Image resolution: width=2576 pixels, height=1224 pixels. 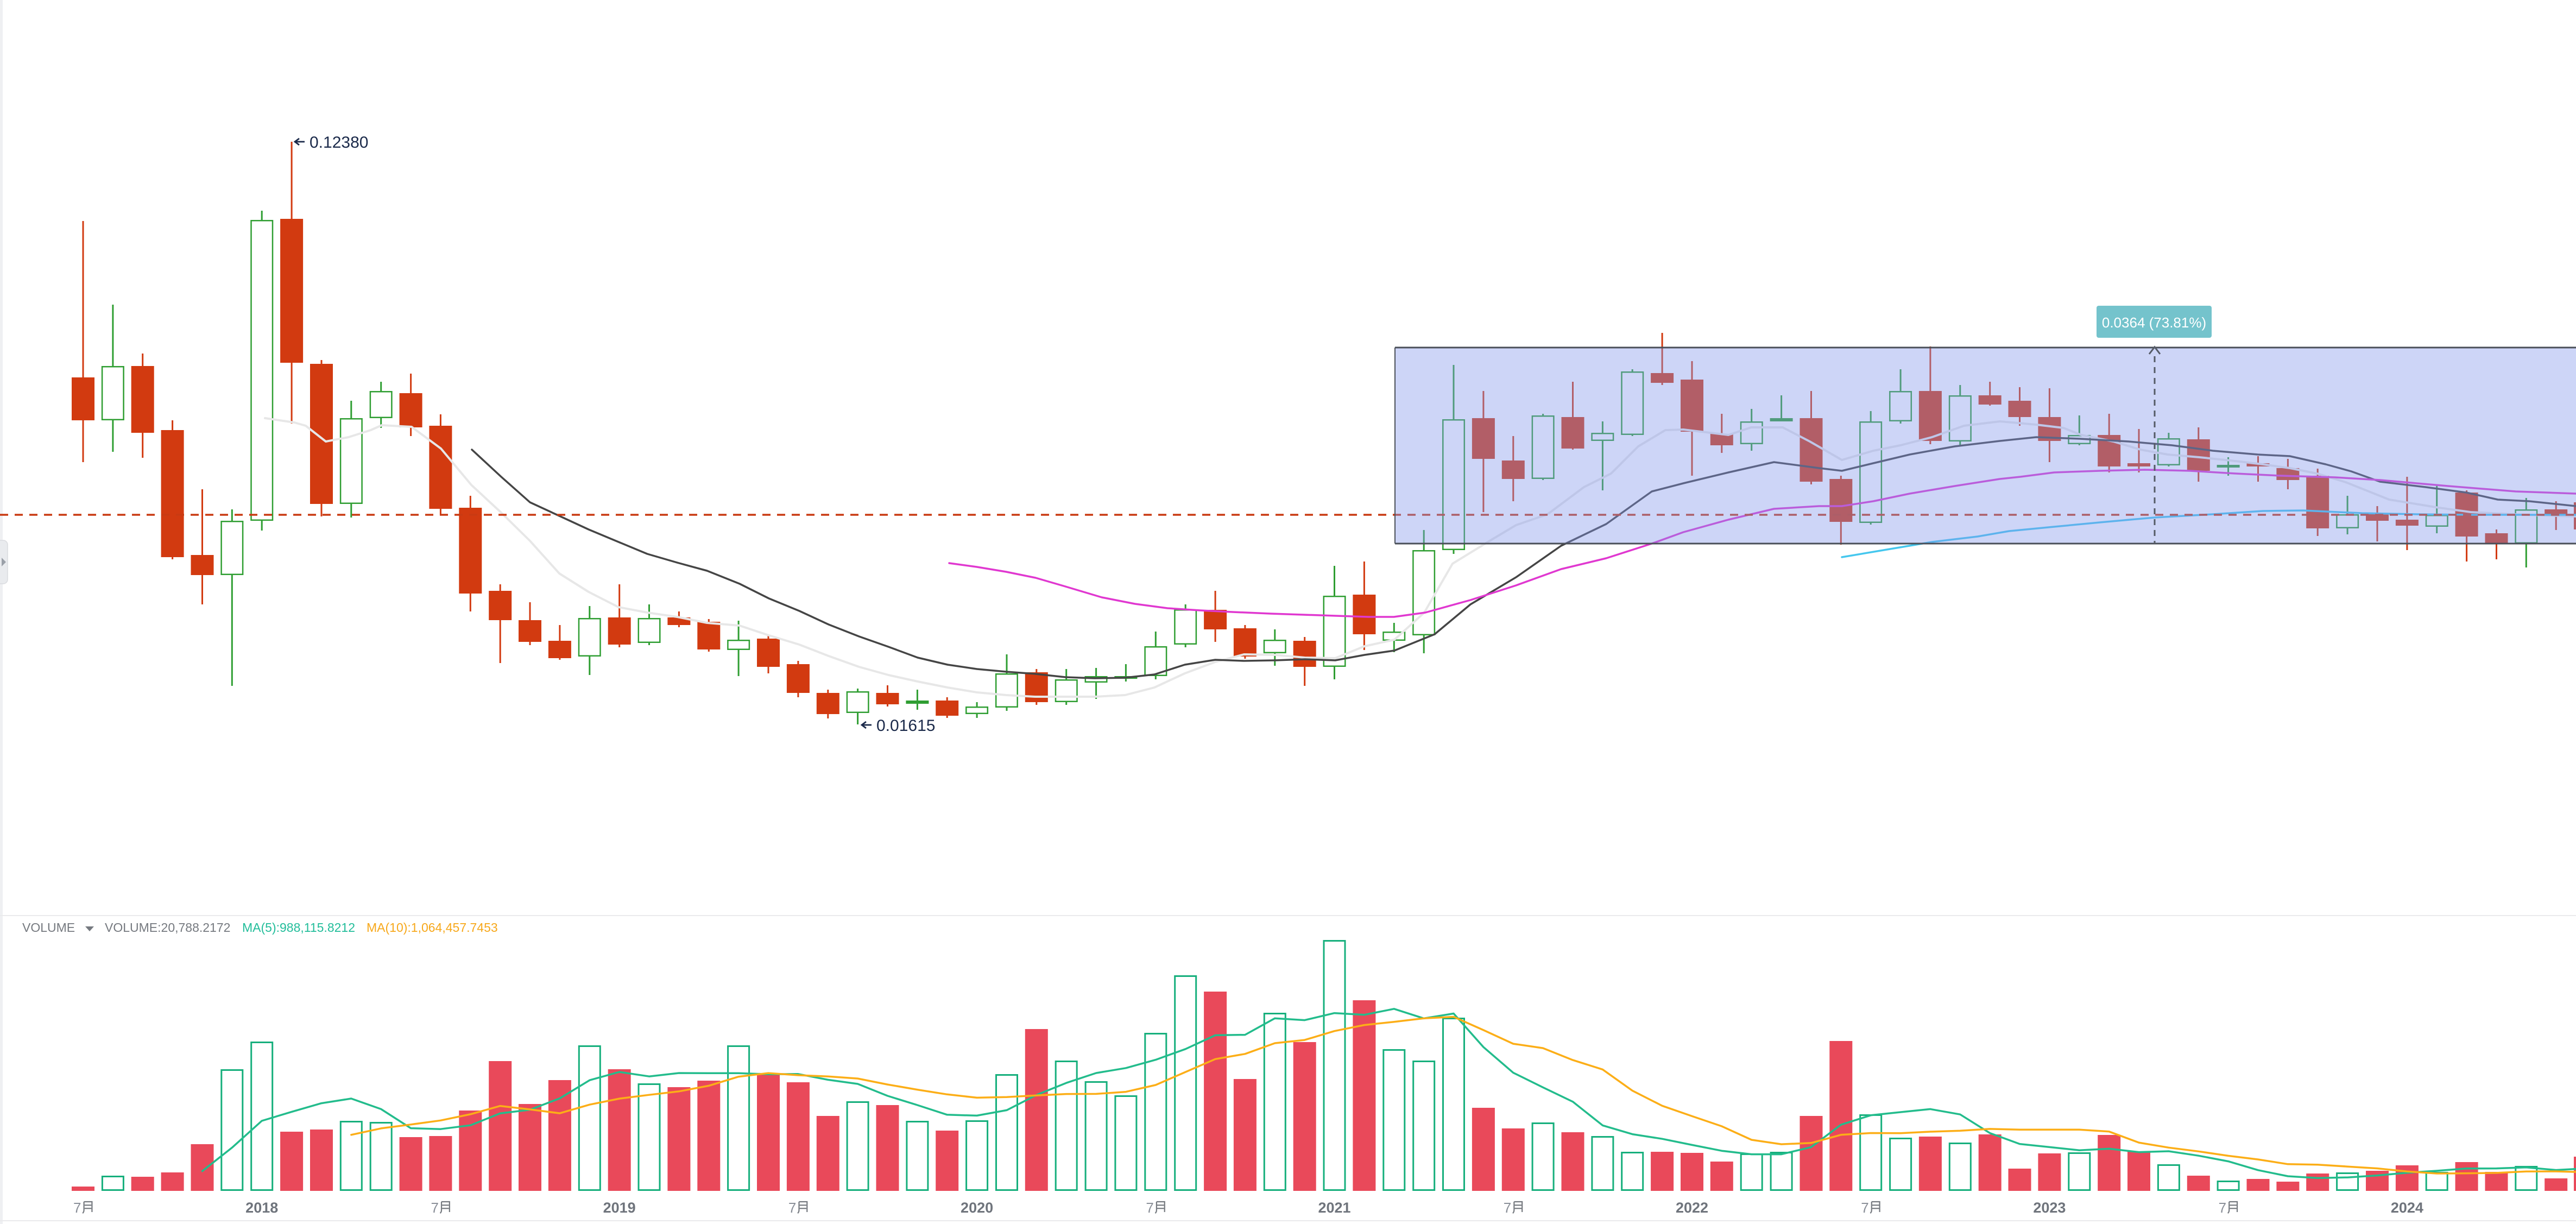 What do you see at coordinates (261, 1208) in the screenshot?
I see `svg-text: 2018` at bounding box center [261, 1208].